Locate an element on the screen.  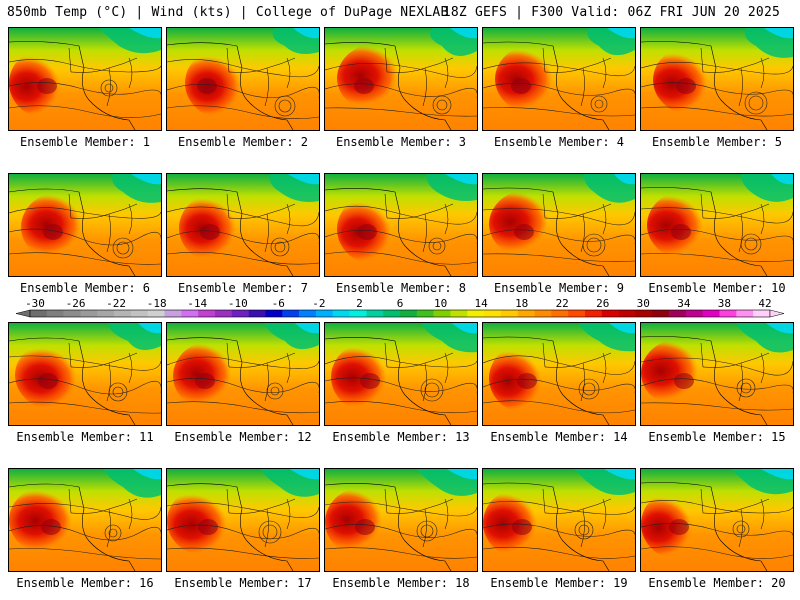
colorbar-tick-label: 22 is located at coordinates (562, 303).